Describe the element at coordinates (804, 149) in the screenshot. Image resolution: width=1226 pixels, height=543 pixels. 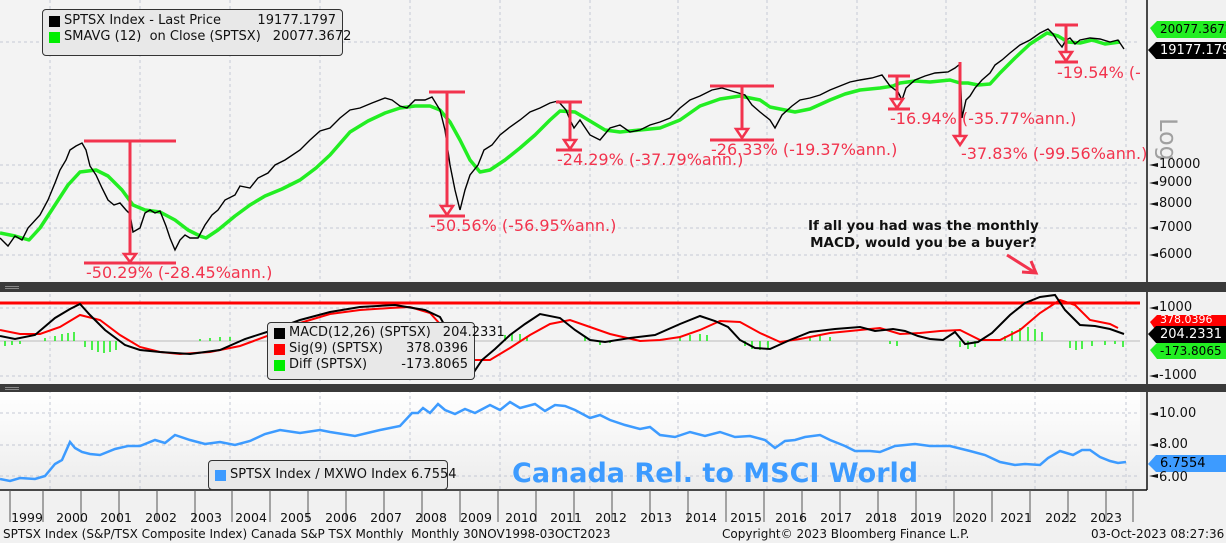
I see `drawdown-label-2015: -26.33% (-19.37%ann.)` at that location.